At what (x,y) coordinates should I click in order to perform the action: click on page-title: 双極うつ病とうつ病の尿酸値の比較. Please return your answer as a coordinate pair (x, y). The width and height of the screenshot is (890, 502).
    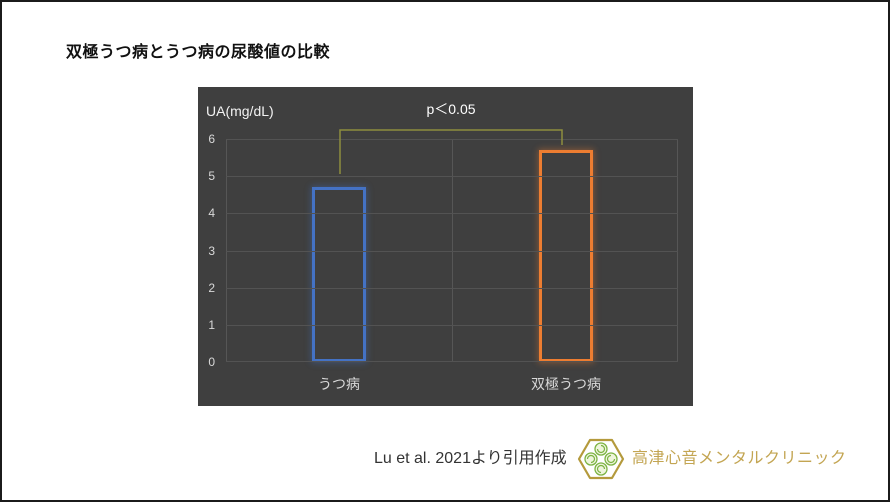
    Looking at the image, I should click on (198, 52).